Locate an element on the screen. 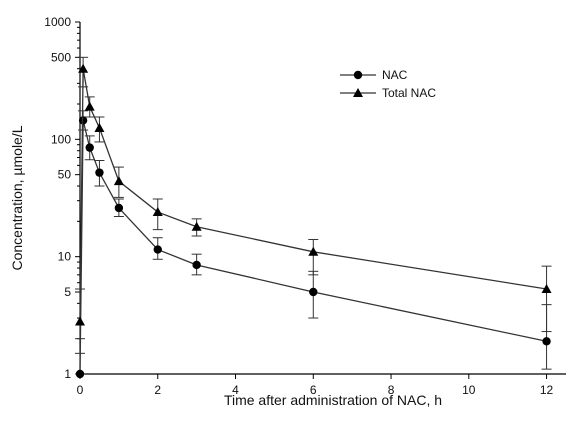 This screenshot has width=581, height=433. y-tick-label: 100 is located at coordinates (61, 139).